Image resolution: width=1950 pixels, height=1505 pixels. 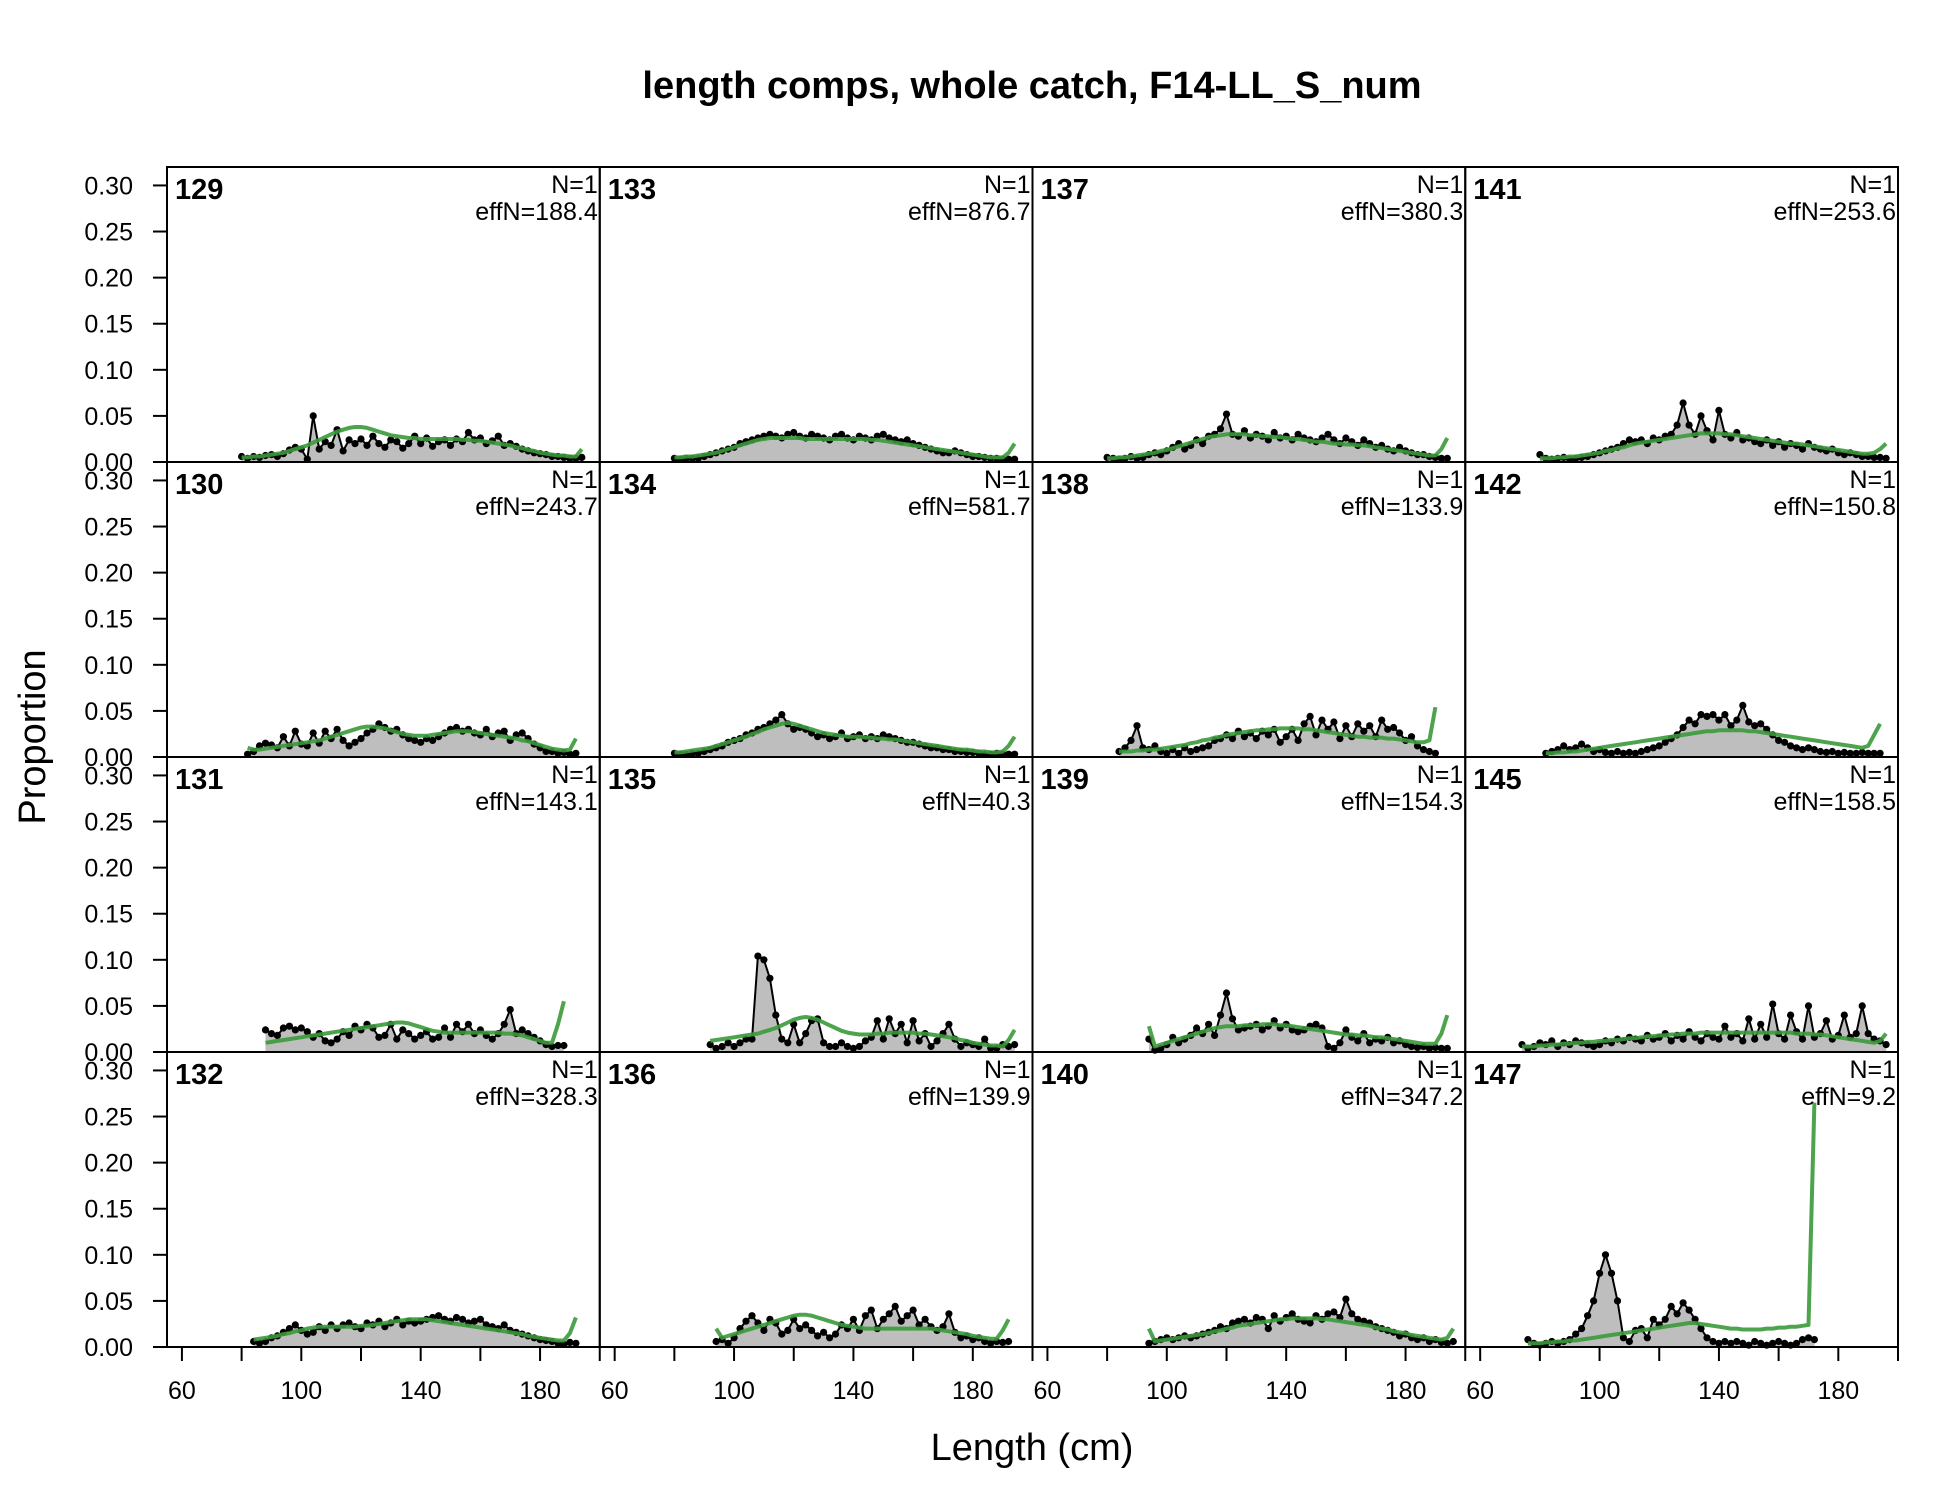 What do you see at coordinates (1872, 775) in the screenshot?
I see `panel-n-label-145: N=1` at bounding box center [1872, 775].